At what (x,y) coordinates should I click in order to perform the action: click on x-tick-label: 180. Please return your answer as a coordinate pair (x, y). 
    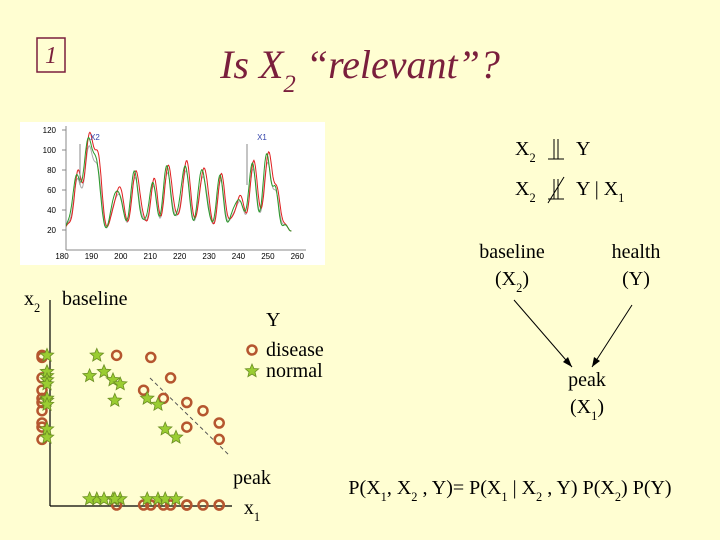
    Looking at the image, I should click on (62, 256).